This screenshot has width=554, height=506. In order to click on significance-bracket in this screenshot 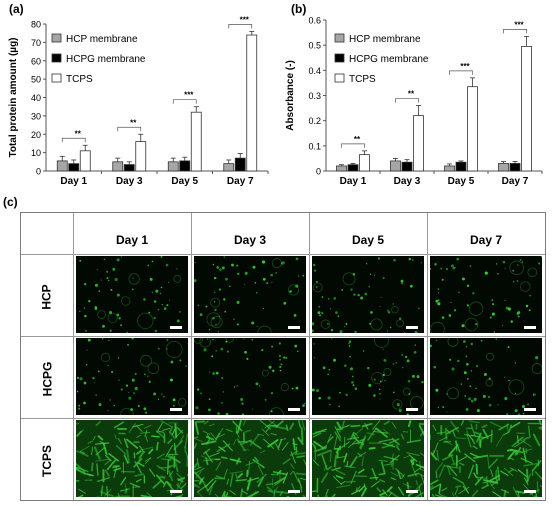, I will do `click(73, 140)`.